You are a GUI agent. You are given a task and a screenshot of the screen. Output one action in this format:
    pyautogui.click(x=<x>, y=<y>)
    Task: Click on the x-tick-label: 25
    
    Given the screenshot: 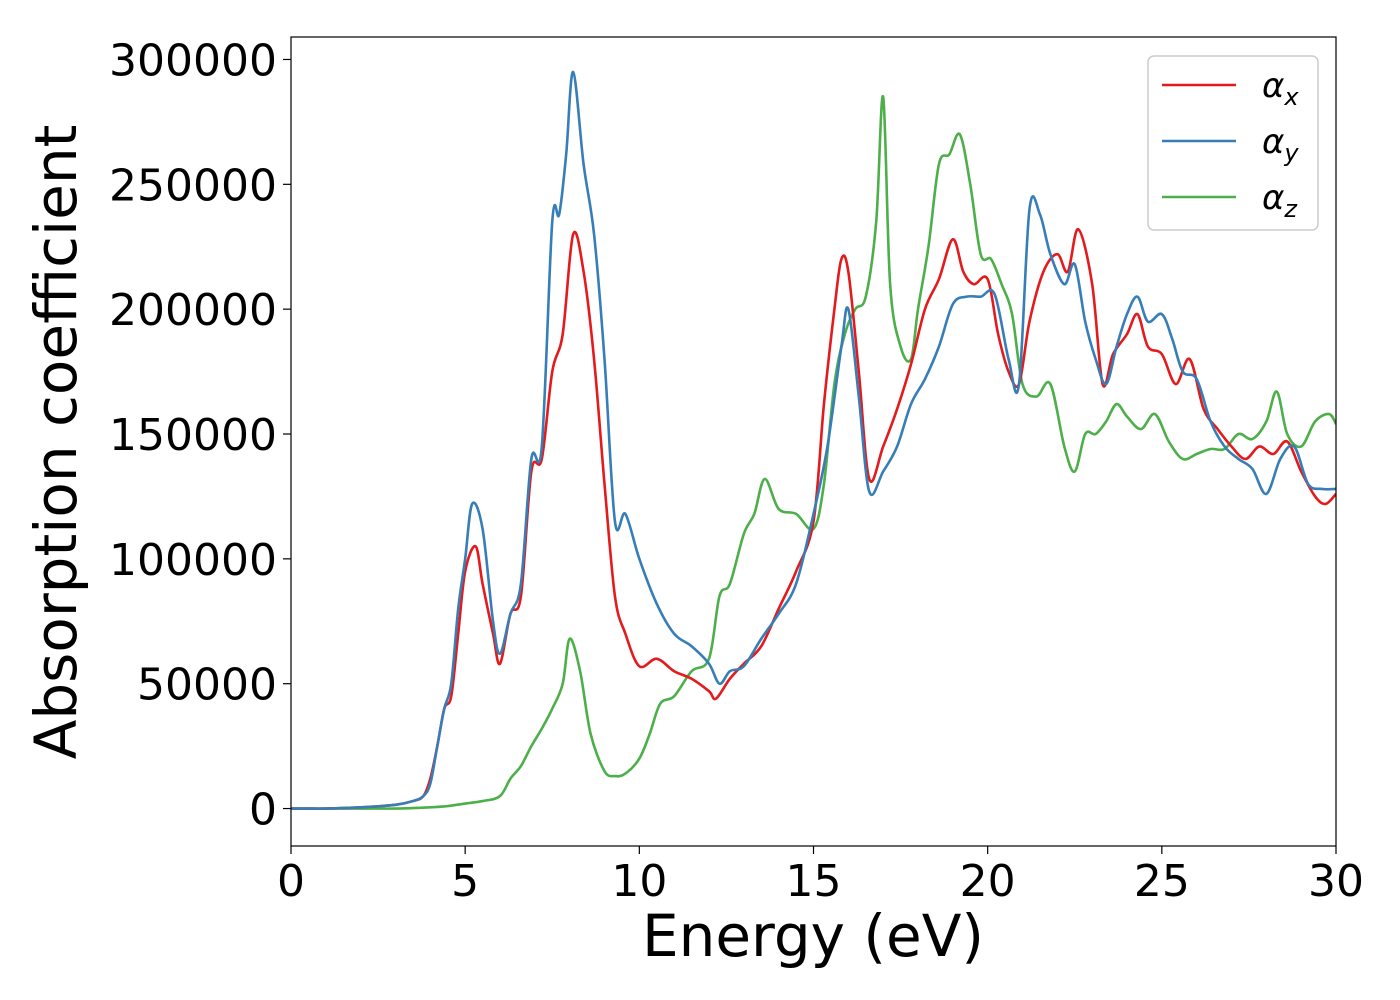 What is the action you would take?
    pyautogui.click(x=1162, y=881)
    